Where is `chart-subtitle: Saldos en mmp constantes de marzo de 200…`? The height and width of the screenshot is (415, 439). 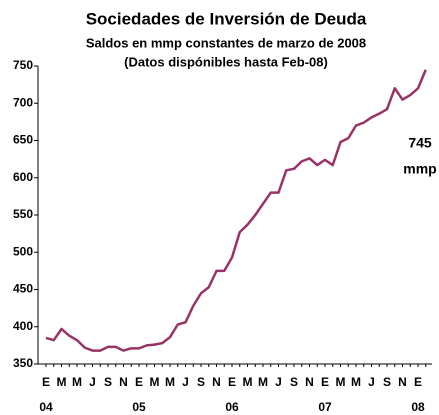
chart-subtitle: Saldos en mmp constantes de marzo de 200… is located at coordinates (226, 42).